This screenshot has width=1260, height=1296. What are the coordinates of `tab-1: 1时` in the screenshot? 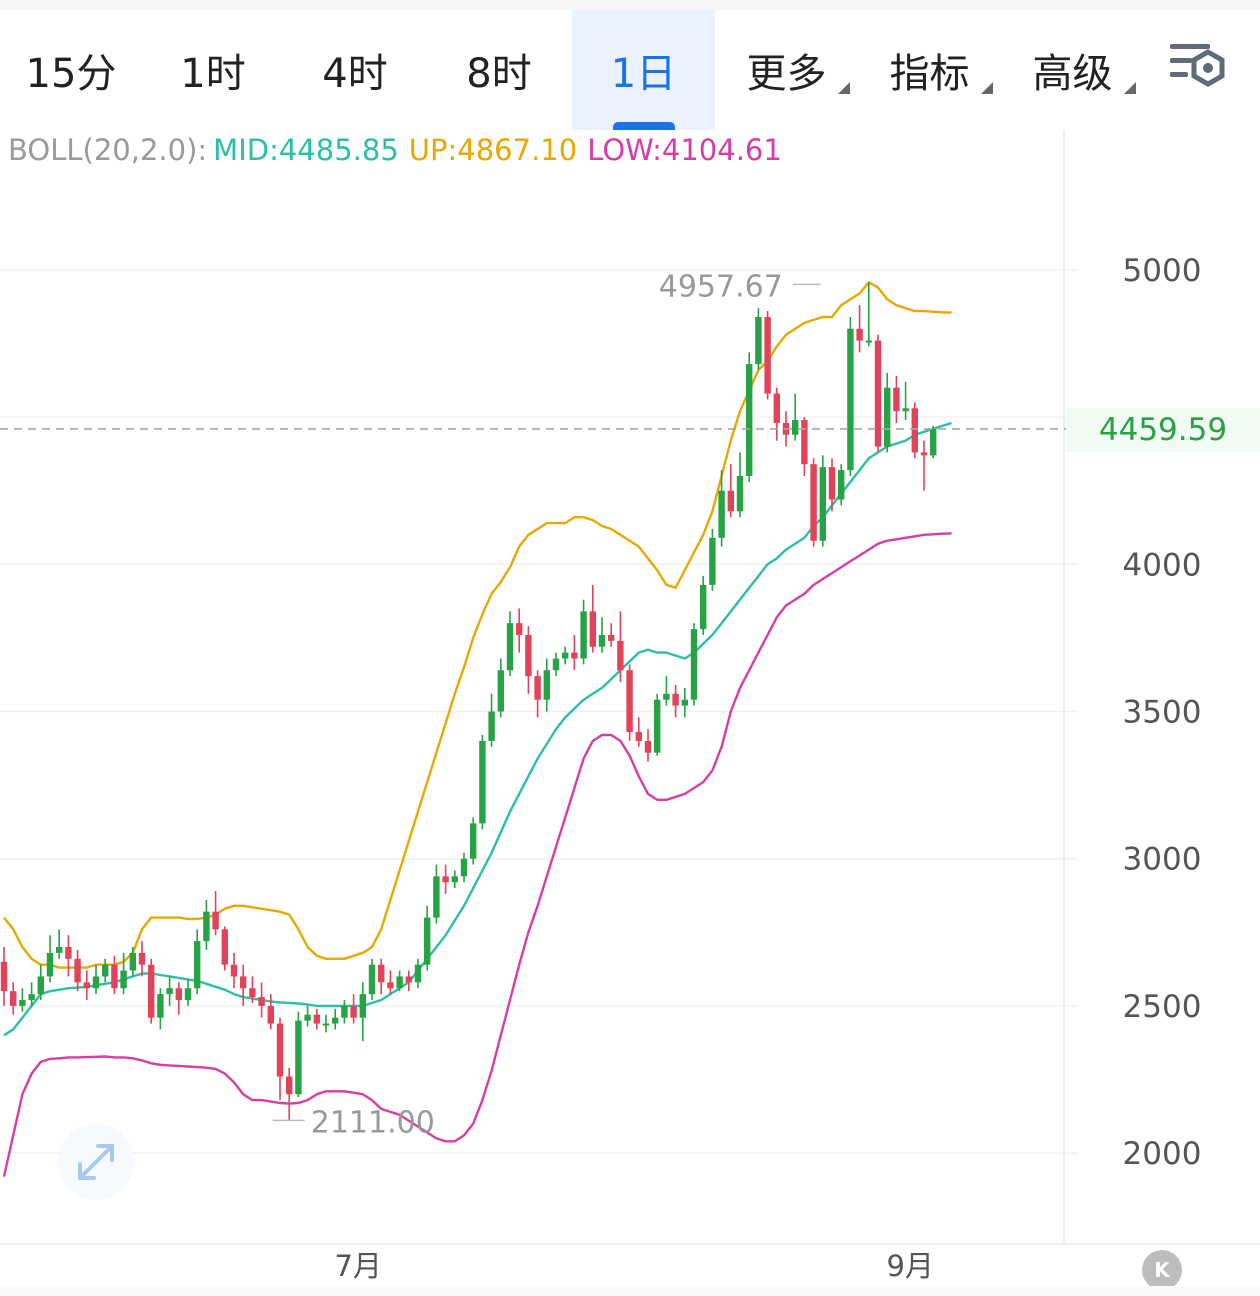 It's located at (213, 70).